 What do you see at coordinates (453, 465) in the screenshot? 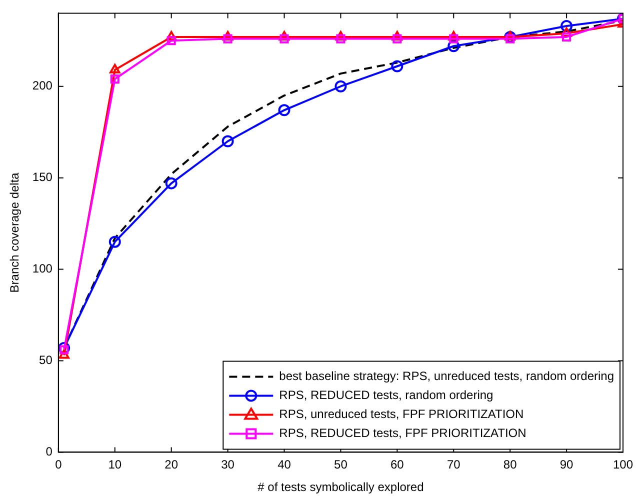
I see `x-tick-label: 70` at bounding box center [453, 465].